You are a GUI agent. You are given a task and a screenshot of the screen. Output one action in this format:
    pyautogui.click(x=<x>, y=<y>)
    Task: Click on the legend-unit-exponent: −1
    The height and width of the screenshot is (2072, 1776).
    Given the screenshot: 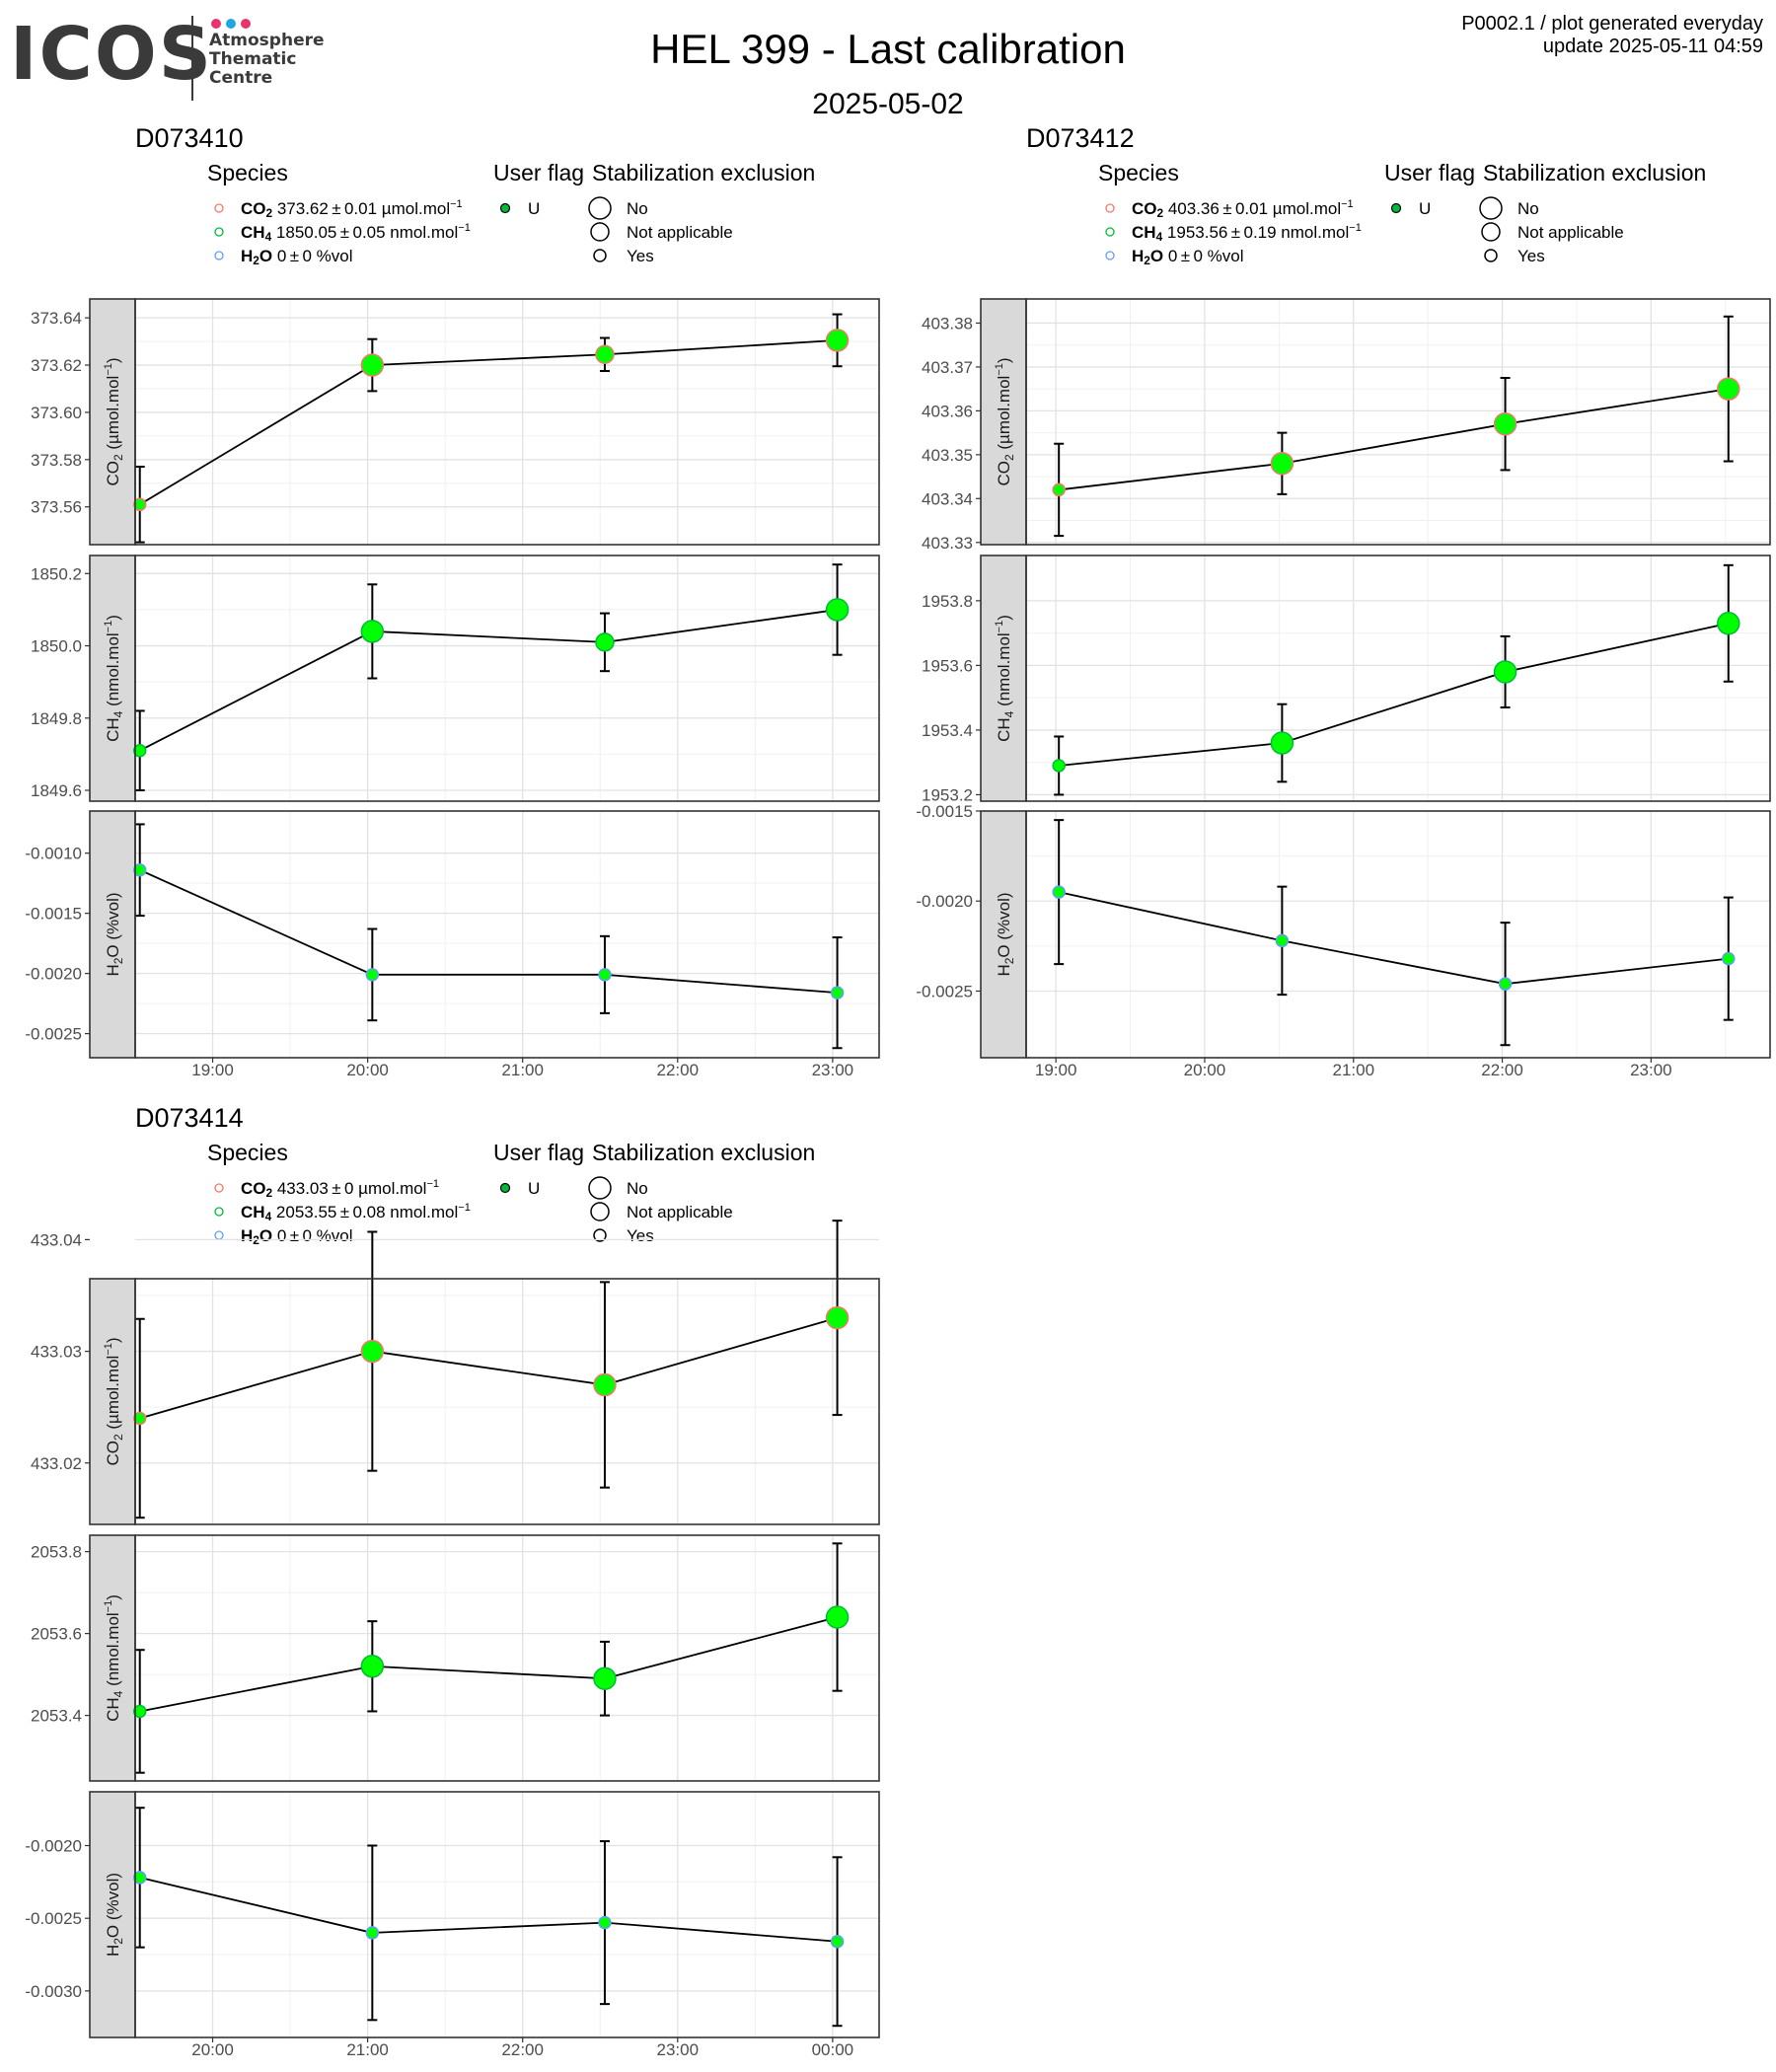 What is the action you would take?
    pyautogui.click(x=465, y=228)
    